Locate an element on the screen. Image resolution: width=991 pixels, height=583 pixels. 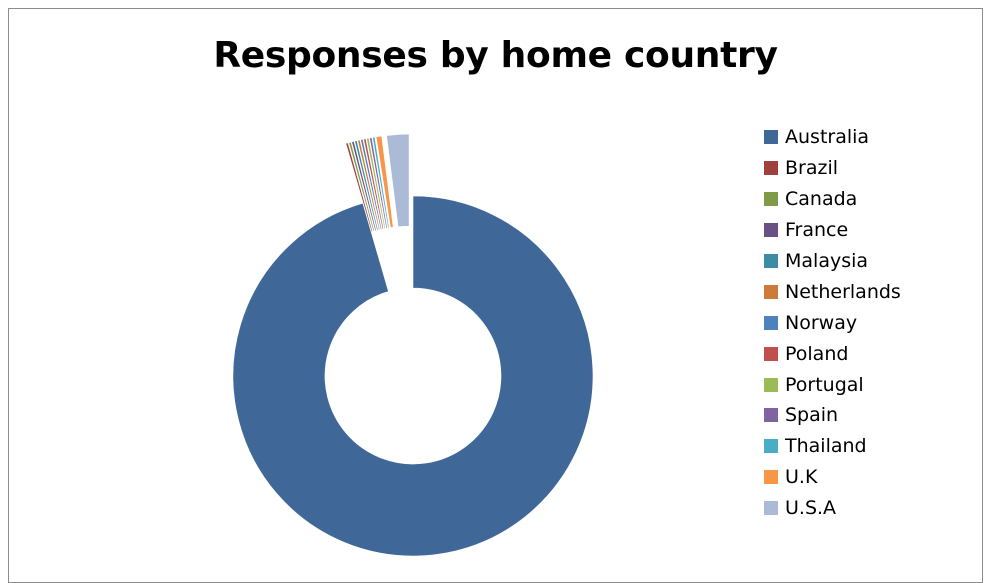
slice-brazil is located at coordinates (359, 187).